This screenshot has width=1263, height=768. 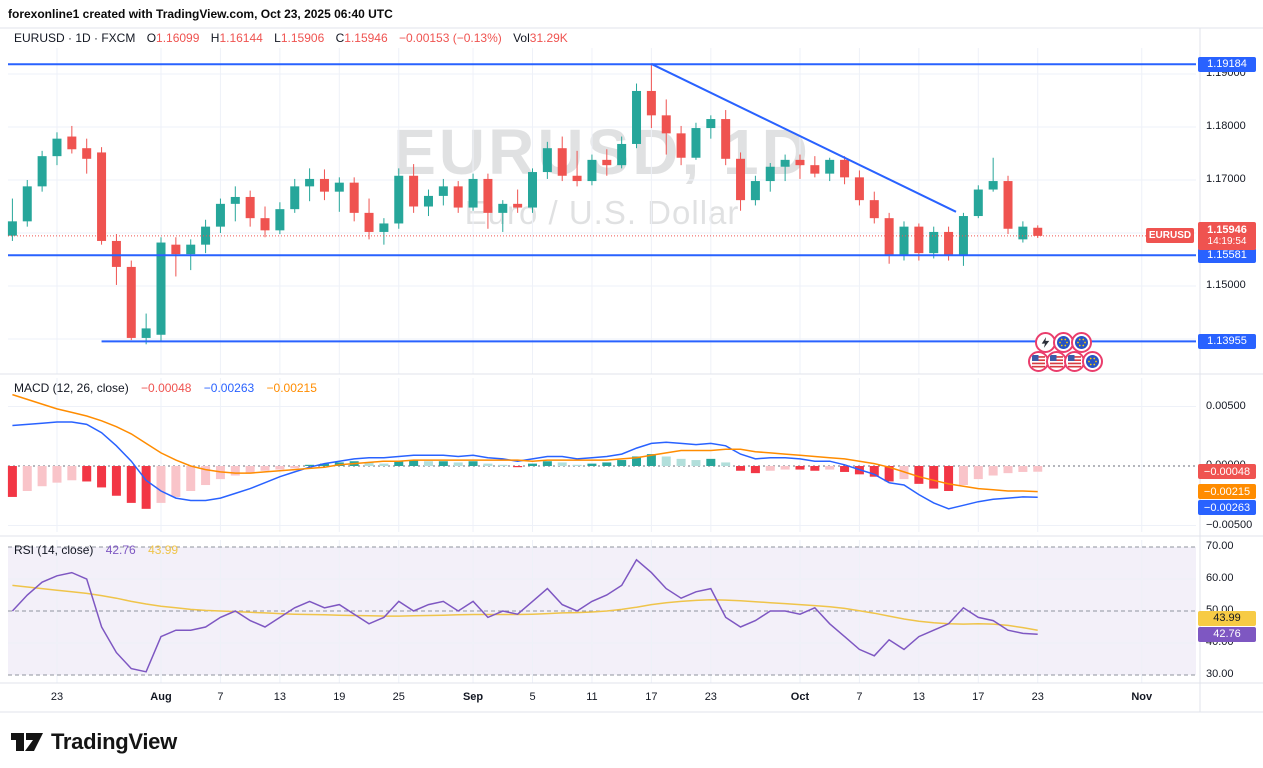 What do you see at coordinates (96, 550) in the screenshot?
I see `rsi-legend: RSI (14, close) 42.76 43.99` at bounding box center [96, 550].